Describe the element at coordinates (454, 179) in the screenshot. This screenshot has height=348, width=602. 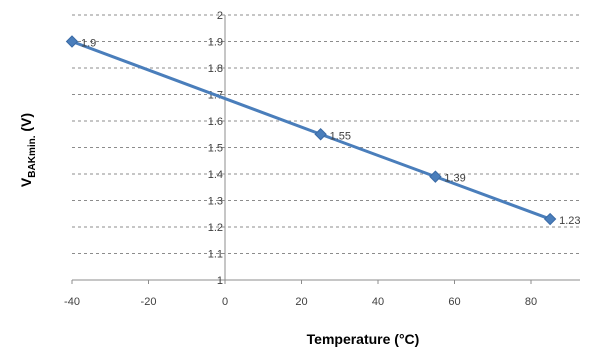
I see `data-label: 1.39` at that location.